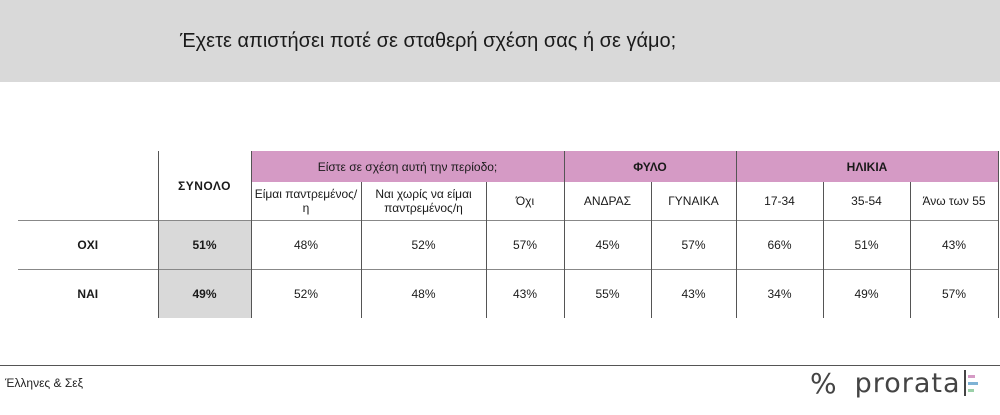 Image resolution: width=1000 pixels, height=415 pixels. I want to click on col-header-no-relationship: Όχι, so click(525, 201).